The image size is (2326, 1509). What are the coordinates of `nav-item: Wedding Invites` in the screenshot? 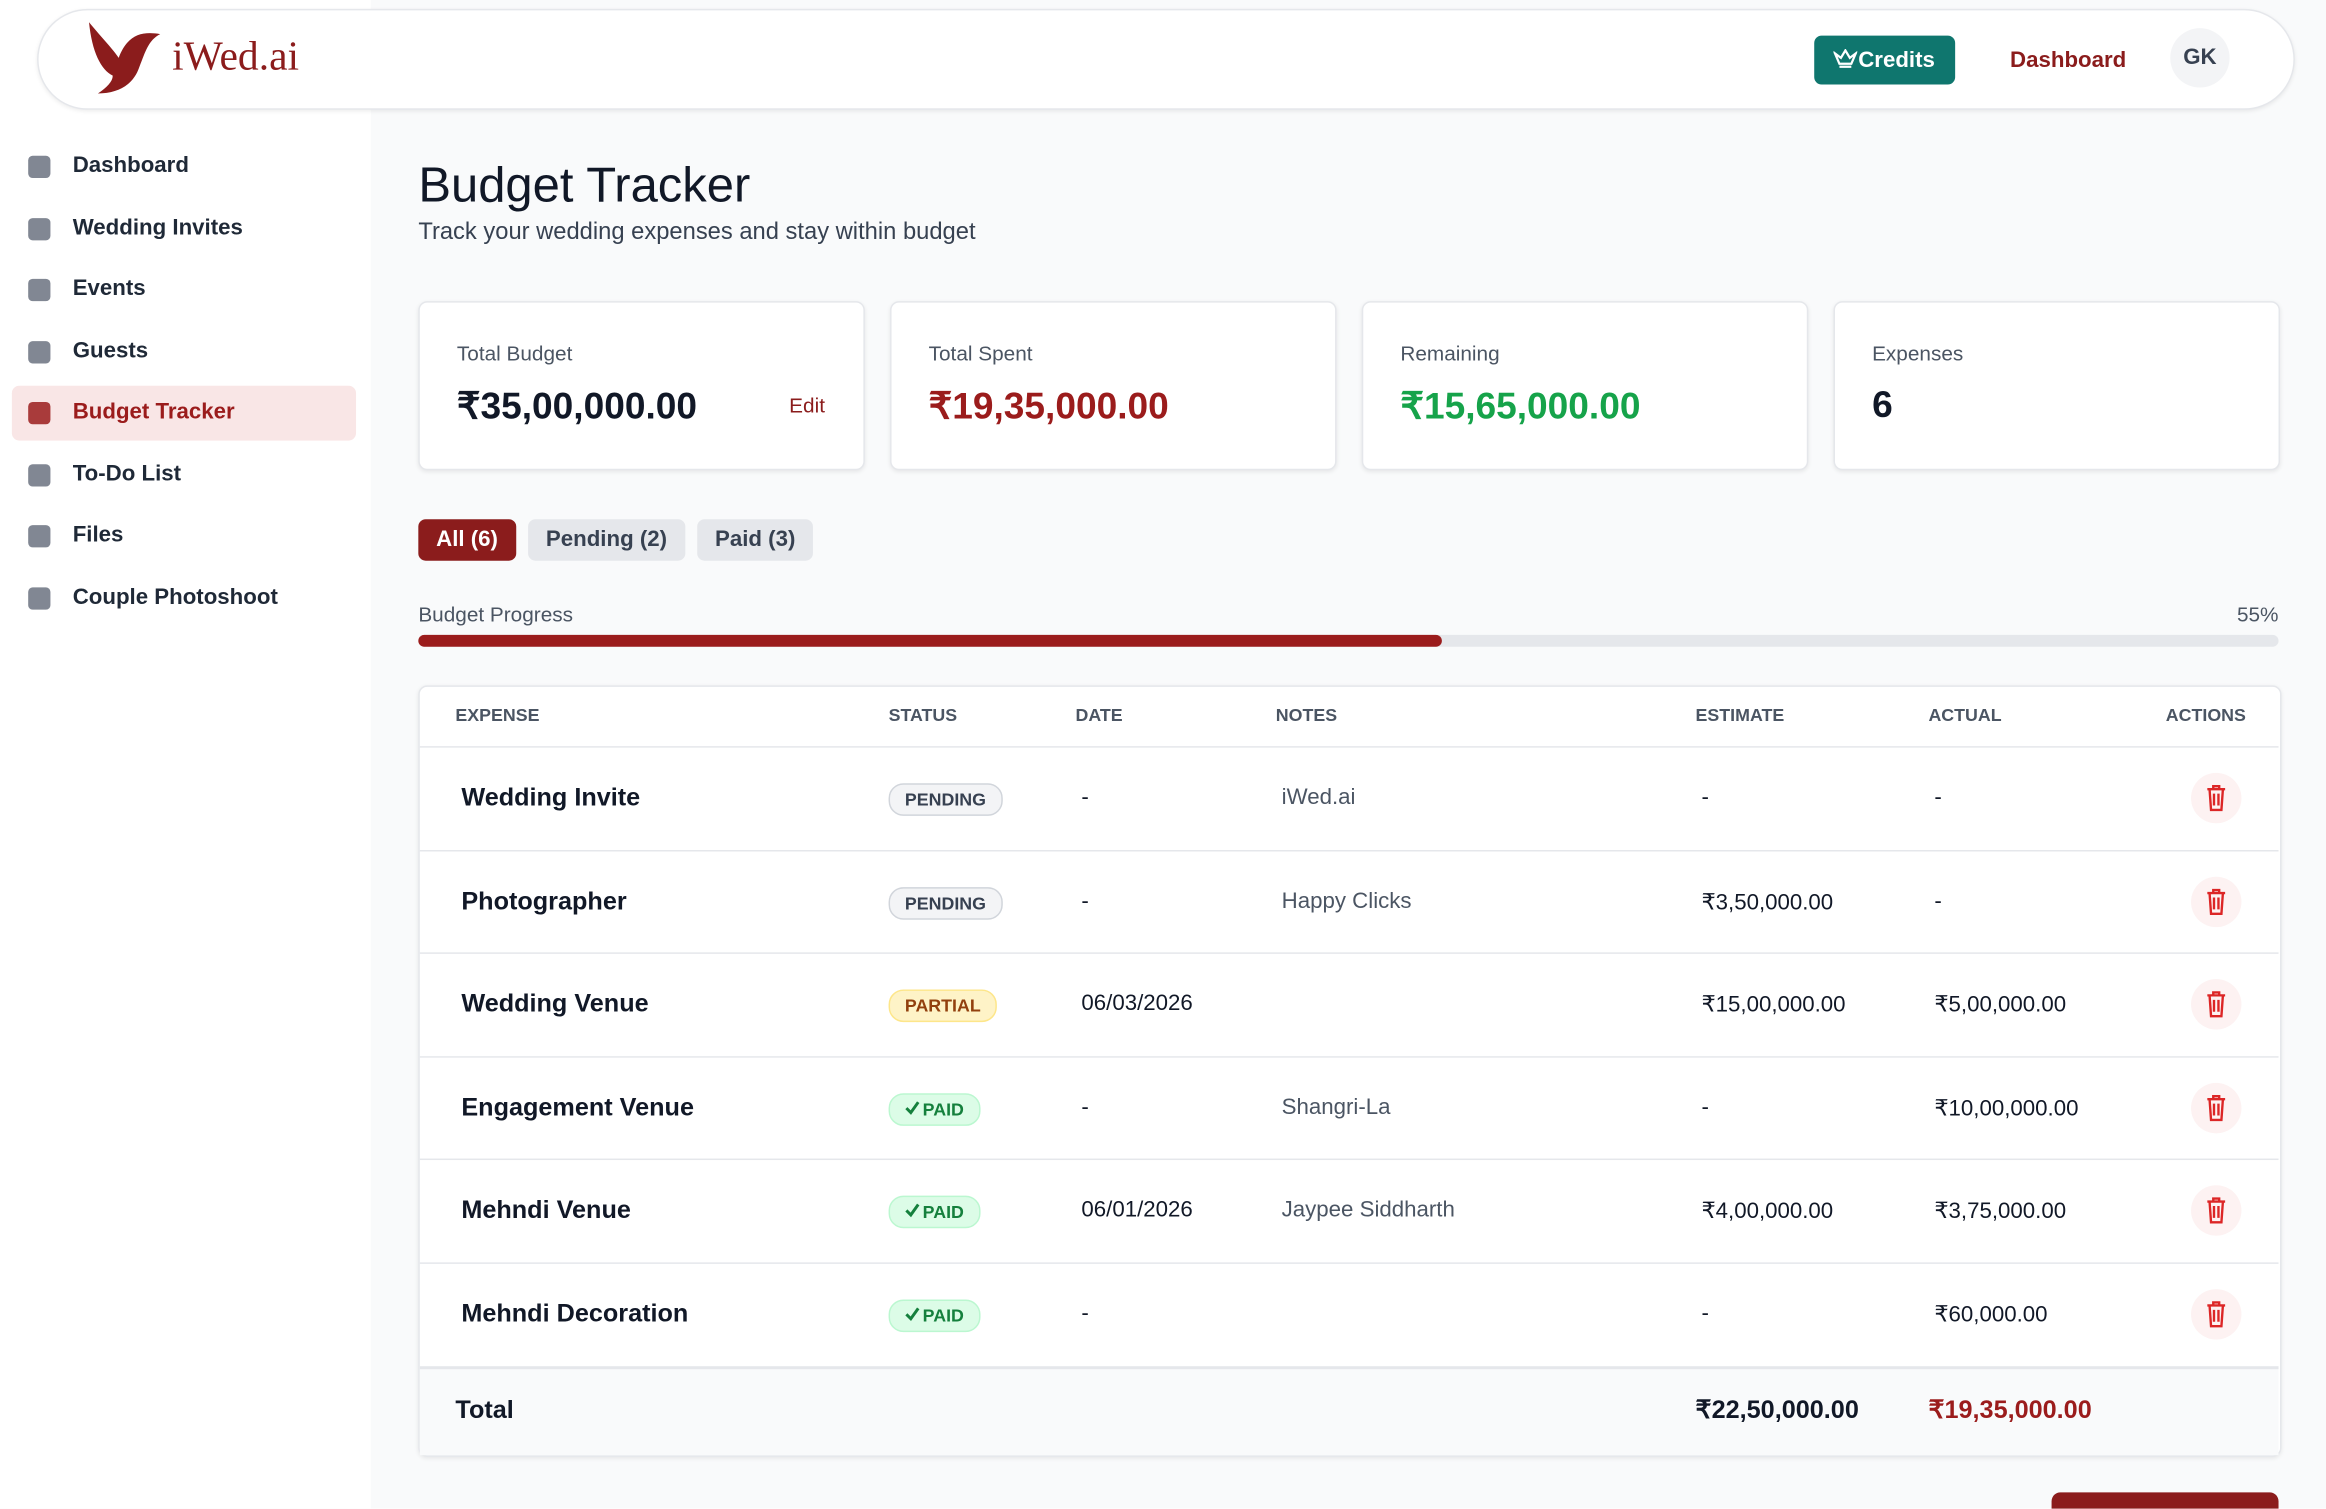 It's located at (157, 227).